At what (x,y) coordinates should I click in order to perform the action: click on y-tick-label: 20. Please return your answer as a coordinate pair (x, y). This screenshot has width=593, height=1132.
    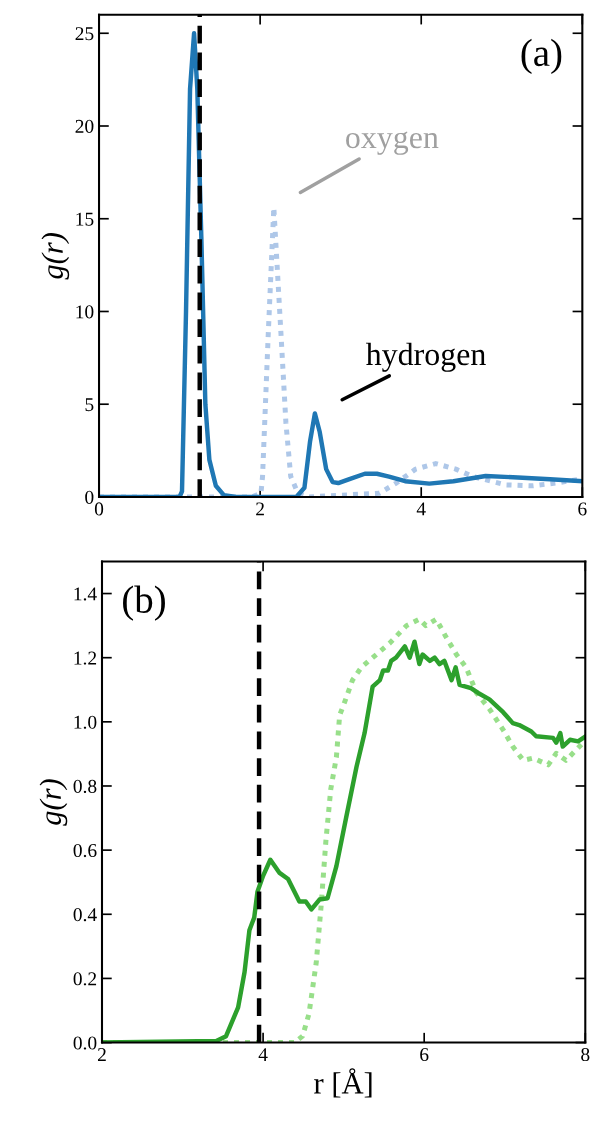
    Looking at the image, I should click on (84, 126).